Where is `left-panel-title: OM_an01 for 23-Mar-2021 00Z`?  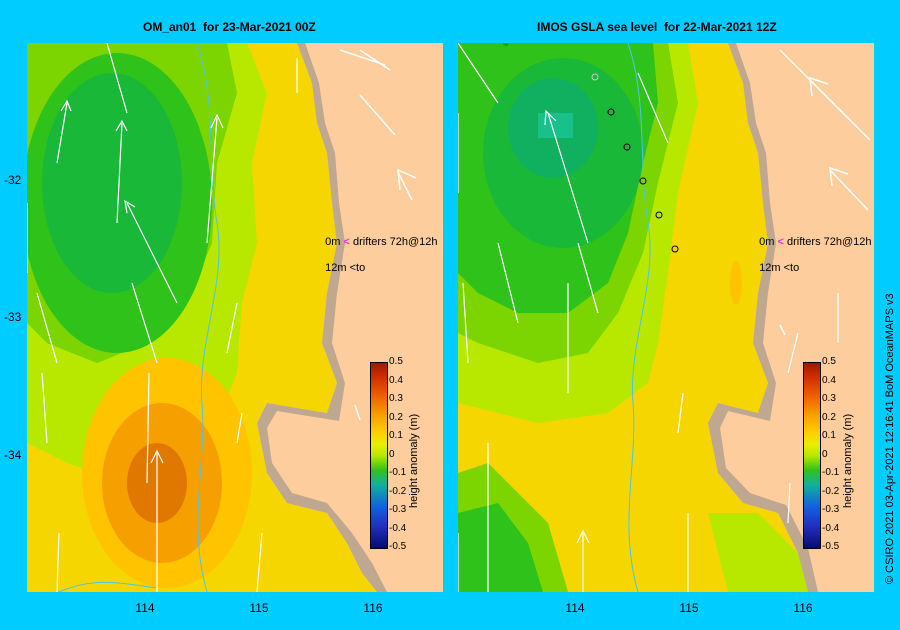
left-panel-title: OM_an01 for 23-Mar-2021 00Z is located at coordinates (229, 27).